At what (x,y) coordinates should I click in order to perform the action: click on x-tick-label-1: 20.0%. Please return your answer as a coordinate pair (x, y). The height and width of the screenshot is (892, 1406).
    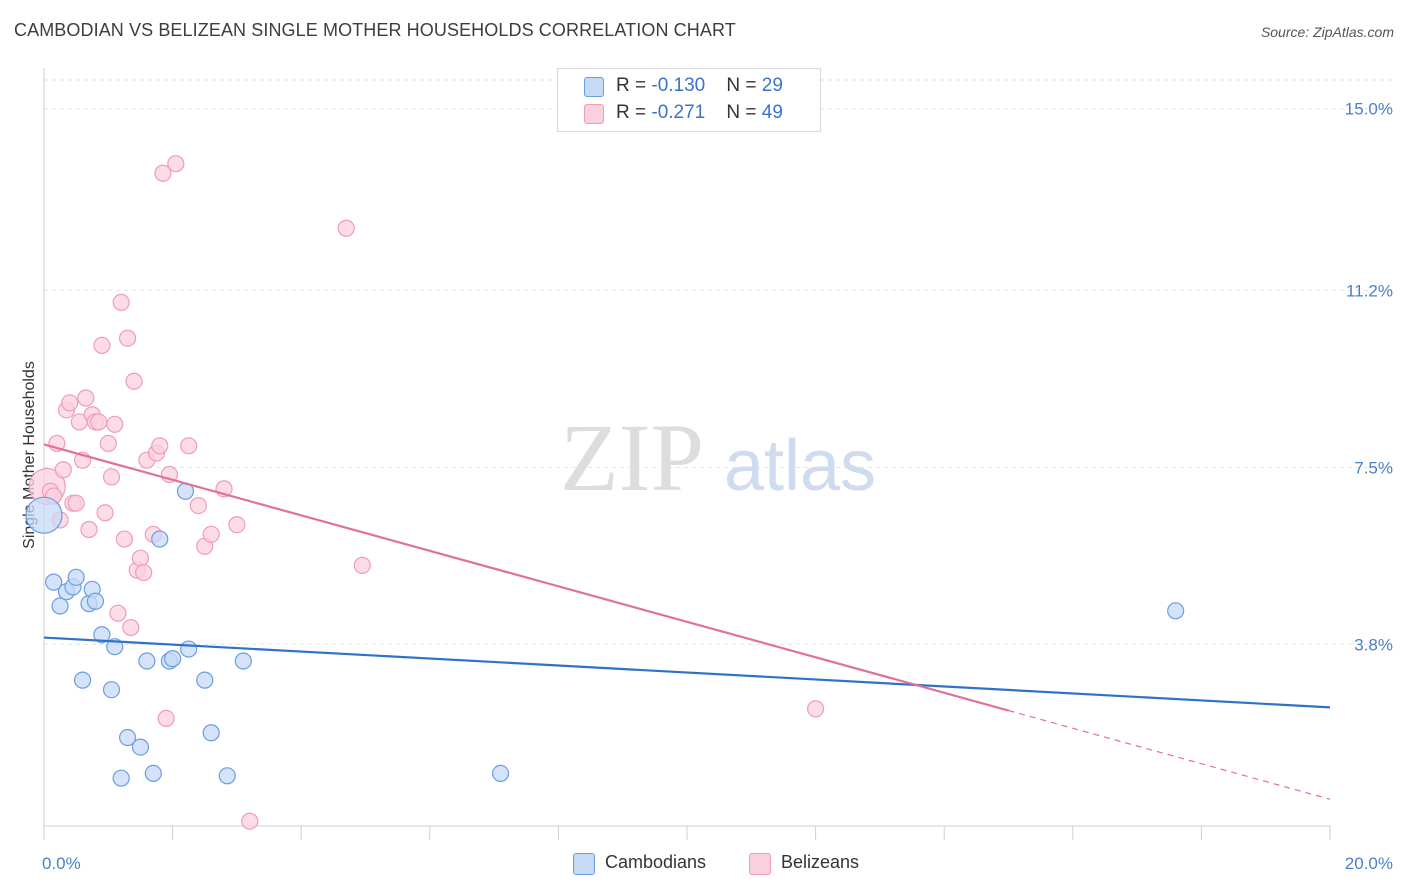
    Looking at the image, I should click on (1369, 863).